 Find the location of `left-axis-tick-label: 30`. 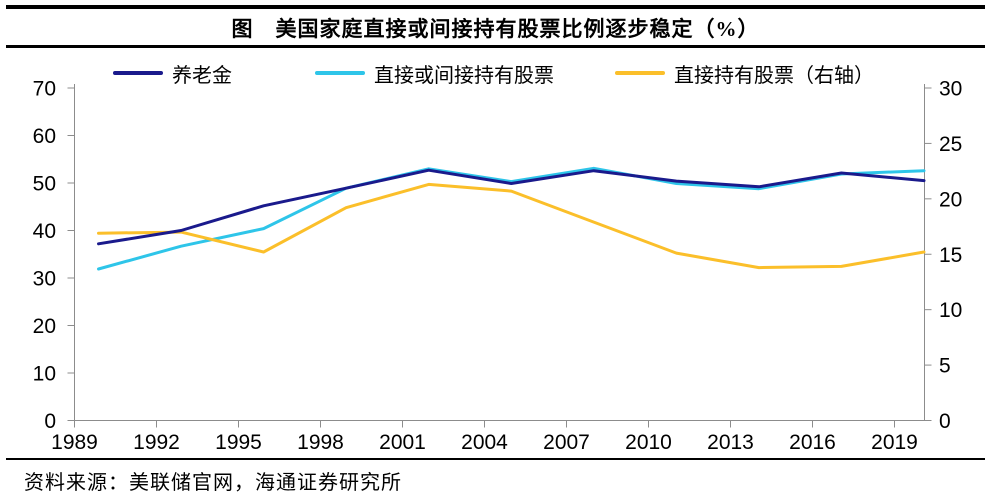

left-axis-tick-label: 30 is located at coordinates (44, 279).